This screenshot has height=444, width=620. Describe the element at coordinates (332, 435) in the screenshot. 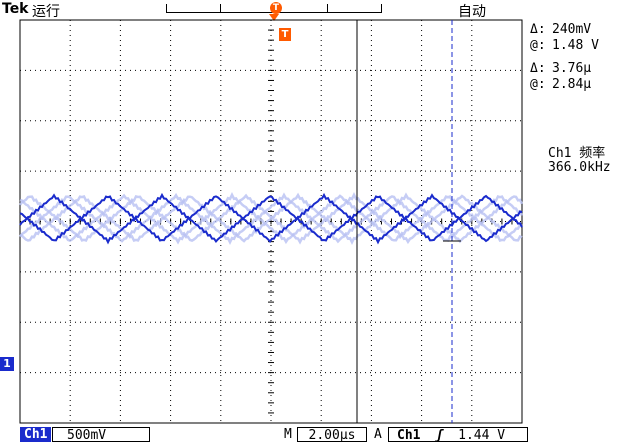

I see `timebase-value: 2.00μs` at that location.